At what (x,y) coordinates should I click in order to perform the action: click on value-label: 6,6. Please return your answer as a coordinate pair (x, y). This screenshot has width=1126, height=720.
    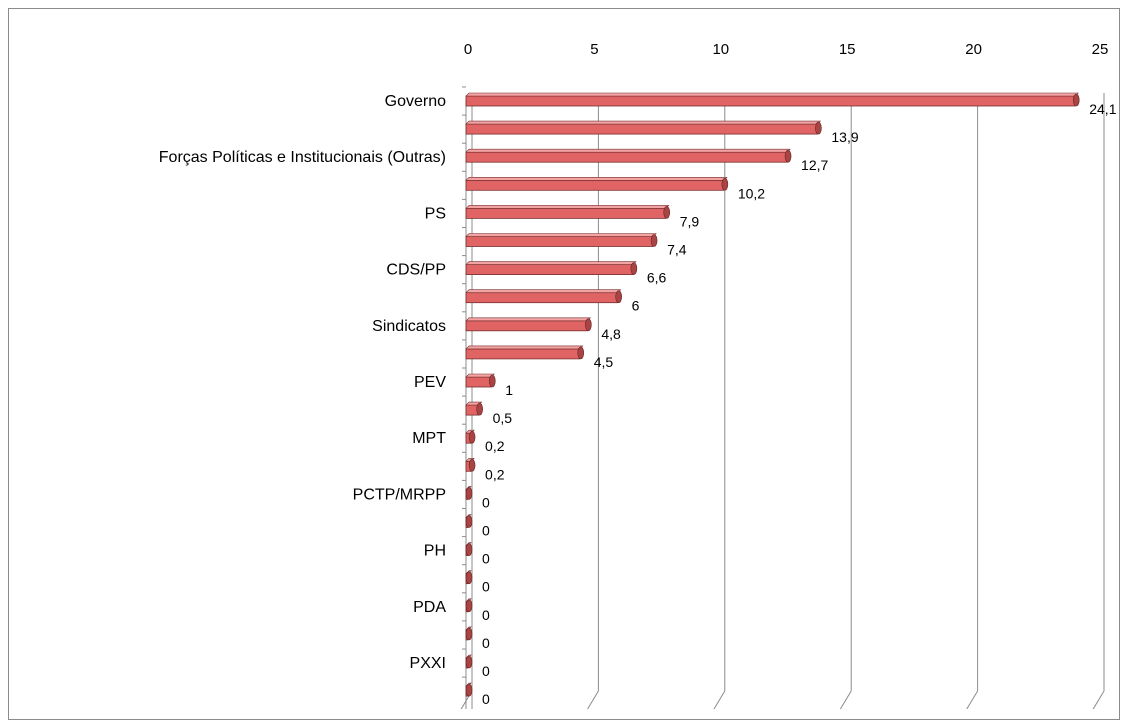
    Looking at the image, I should click on (657, 278).